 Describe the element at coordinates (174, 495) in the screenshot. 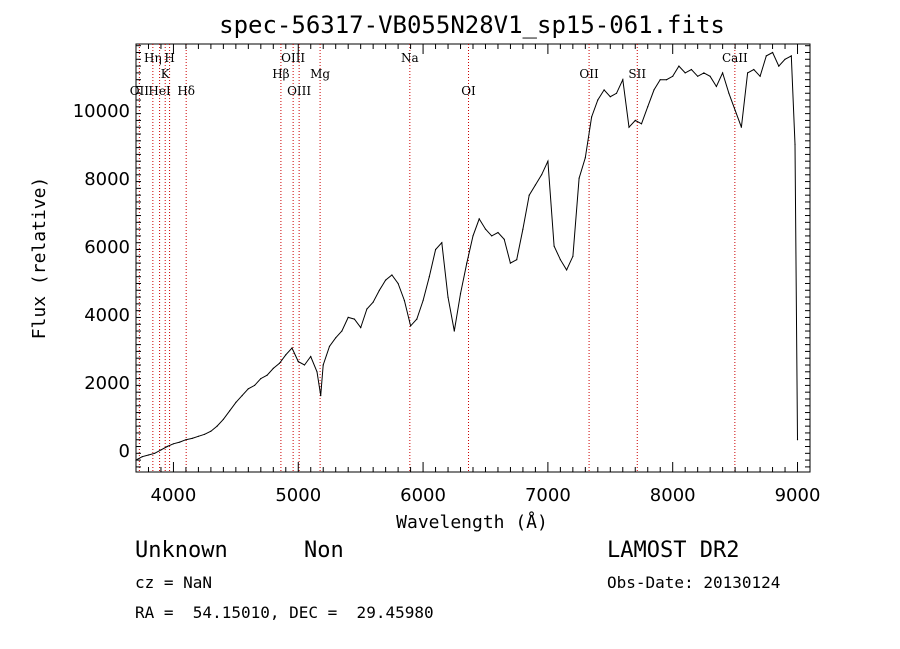

I see `x-tick-label-0: 4000` at that location.